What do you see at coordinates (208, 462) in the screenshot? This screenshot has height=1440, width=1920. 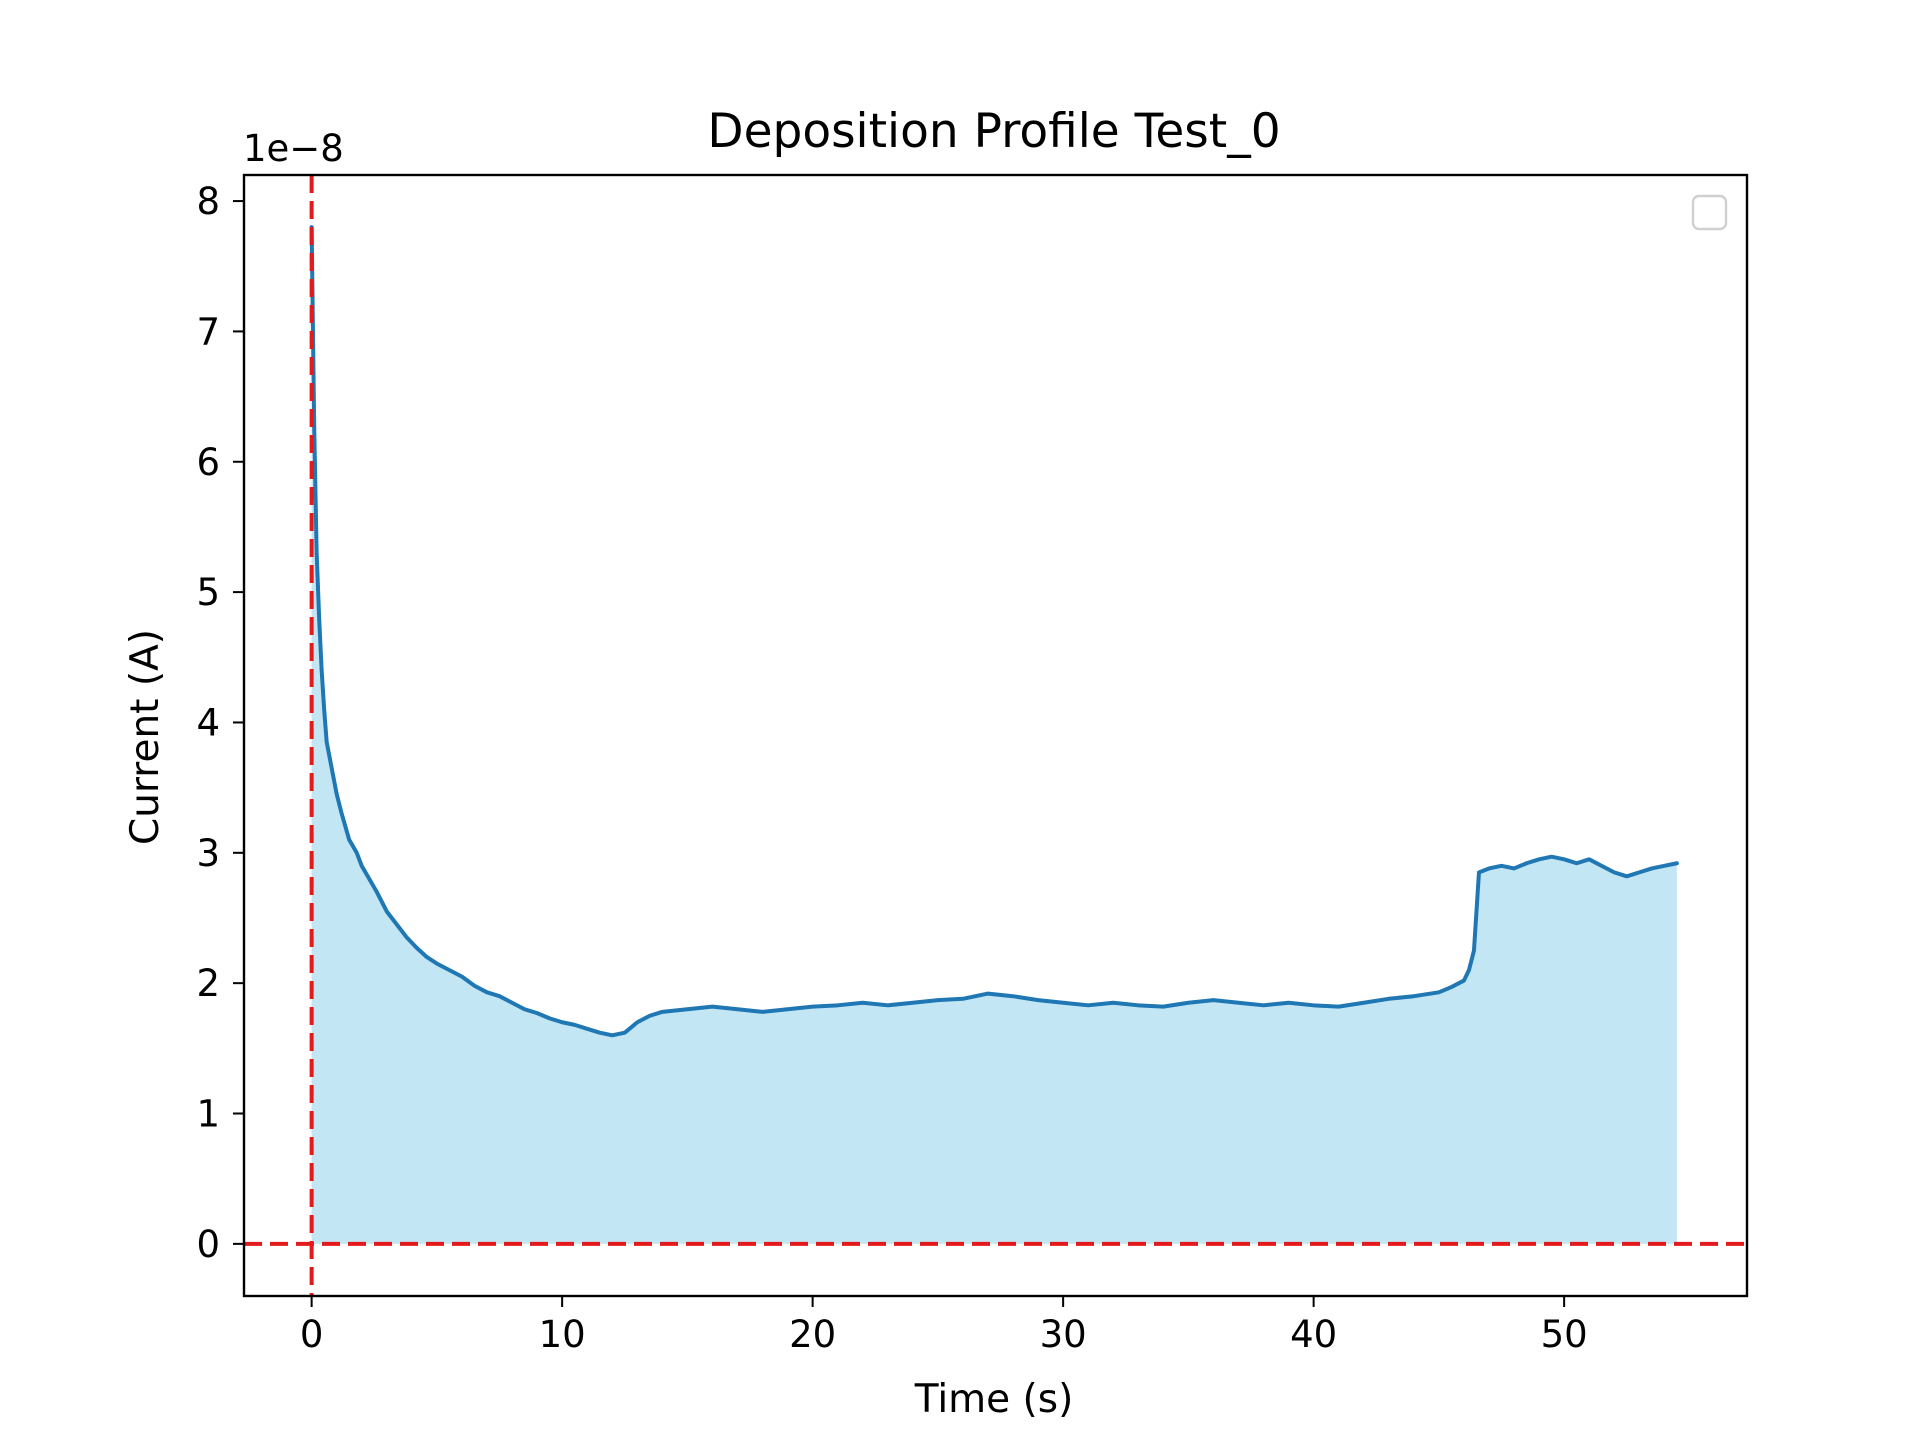 I see `y-tick-label: 6` at bounding box center [208, 462].